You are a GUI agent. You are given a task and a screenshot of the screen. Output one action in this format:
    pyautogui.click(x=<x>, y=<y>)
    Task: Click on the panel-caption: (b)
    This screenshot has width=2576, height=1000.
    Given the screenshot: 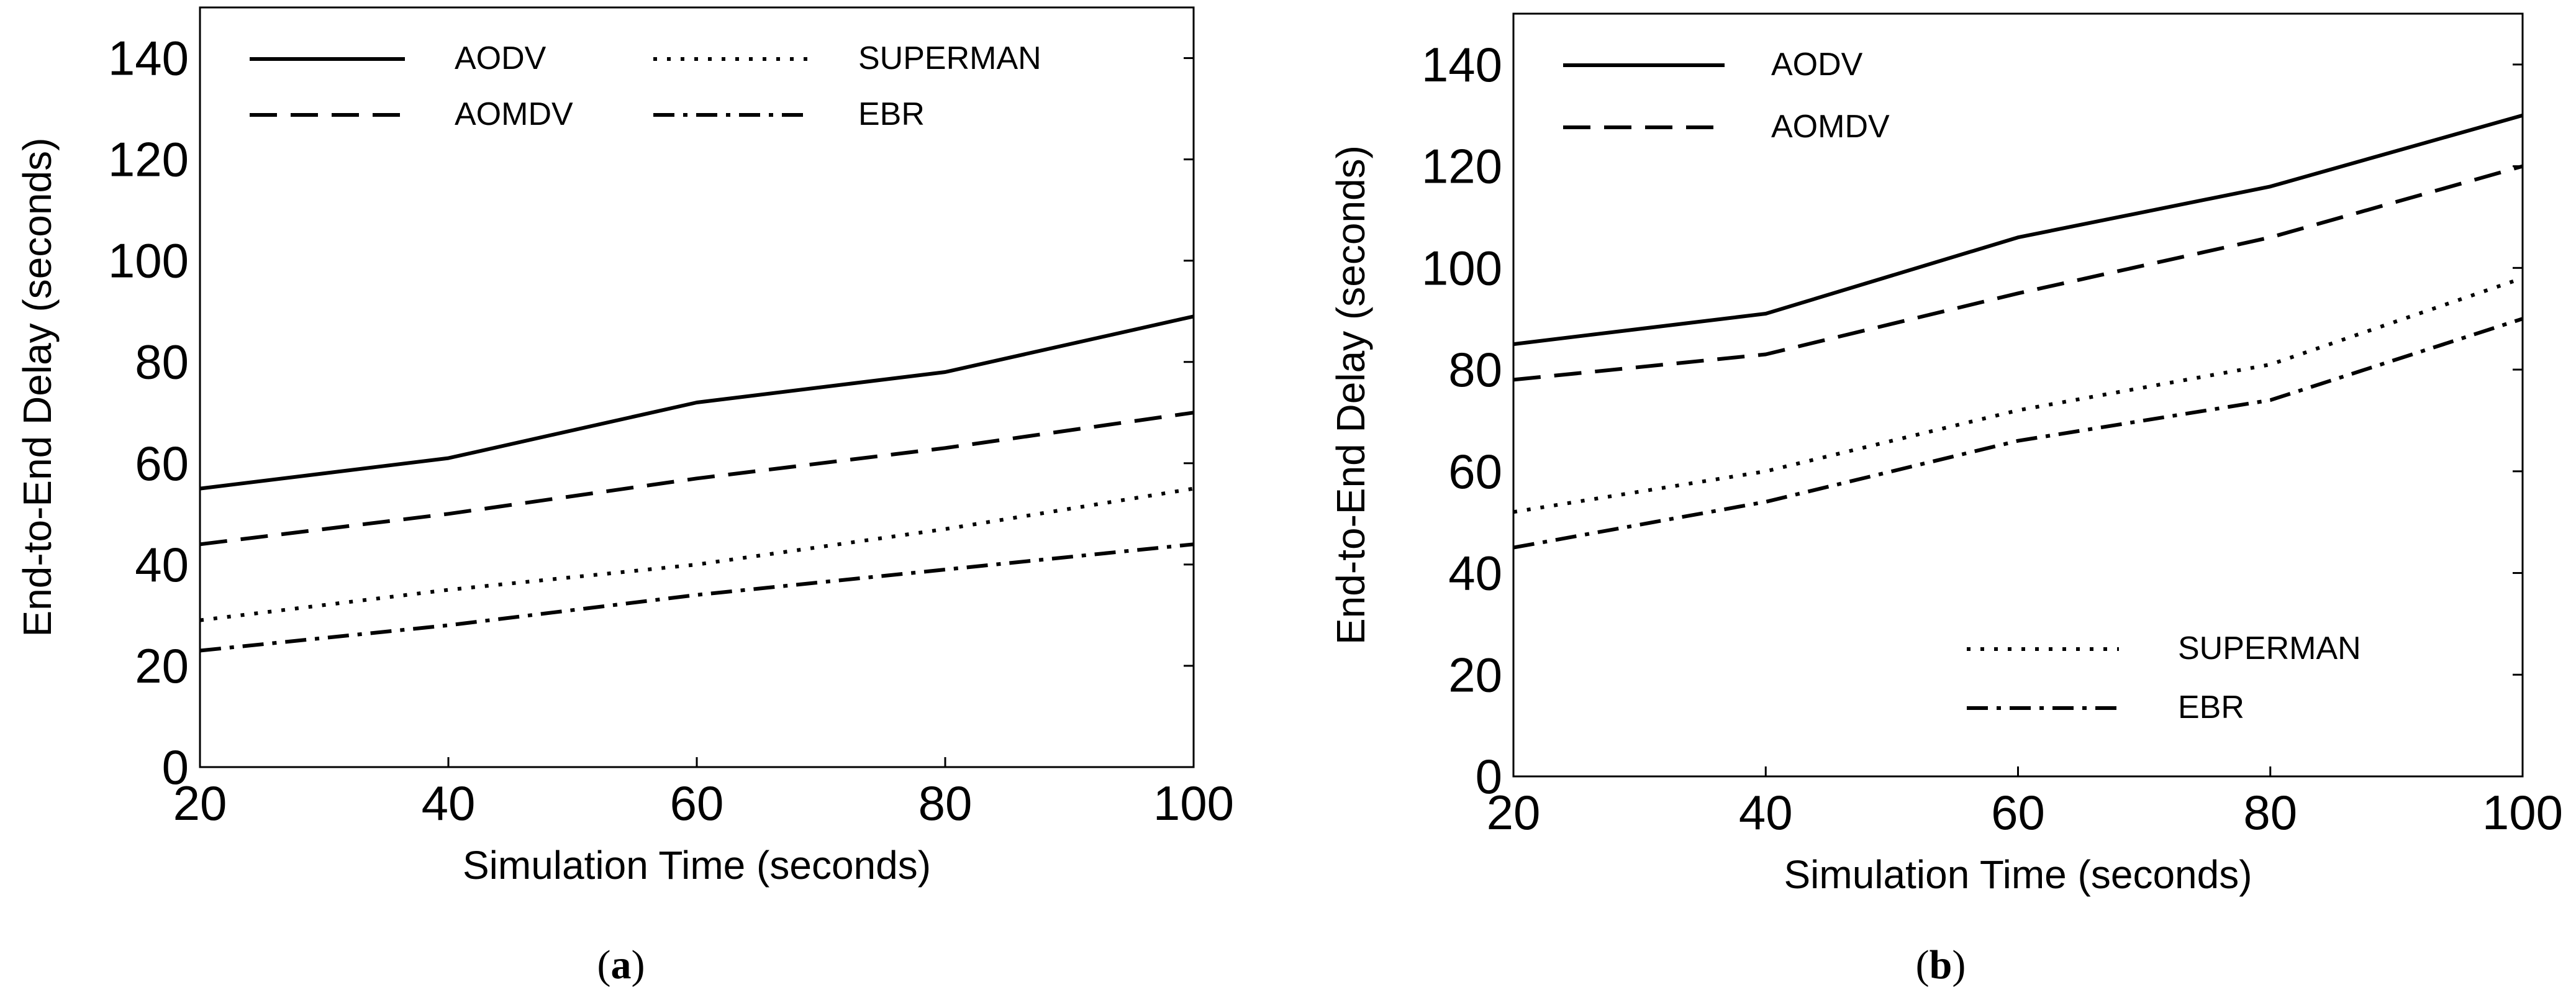 What is the action you would take?
    pyautogui.click(x=1941, y=965)
    